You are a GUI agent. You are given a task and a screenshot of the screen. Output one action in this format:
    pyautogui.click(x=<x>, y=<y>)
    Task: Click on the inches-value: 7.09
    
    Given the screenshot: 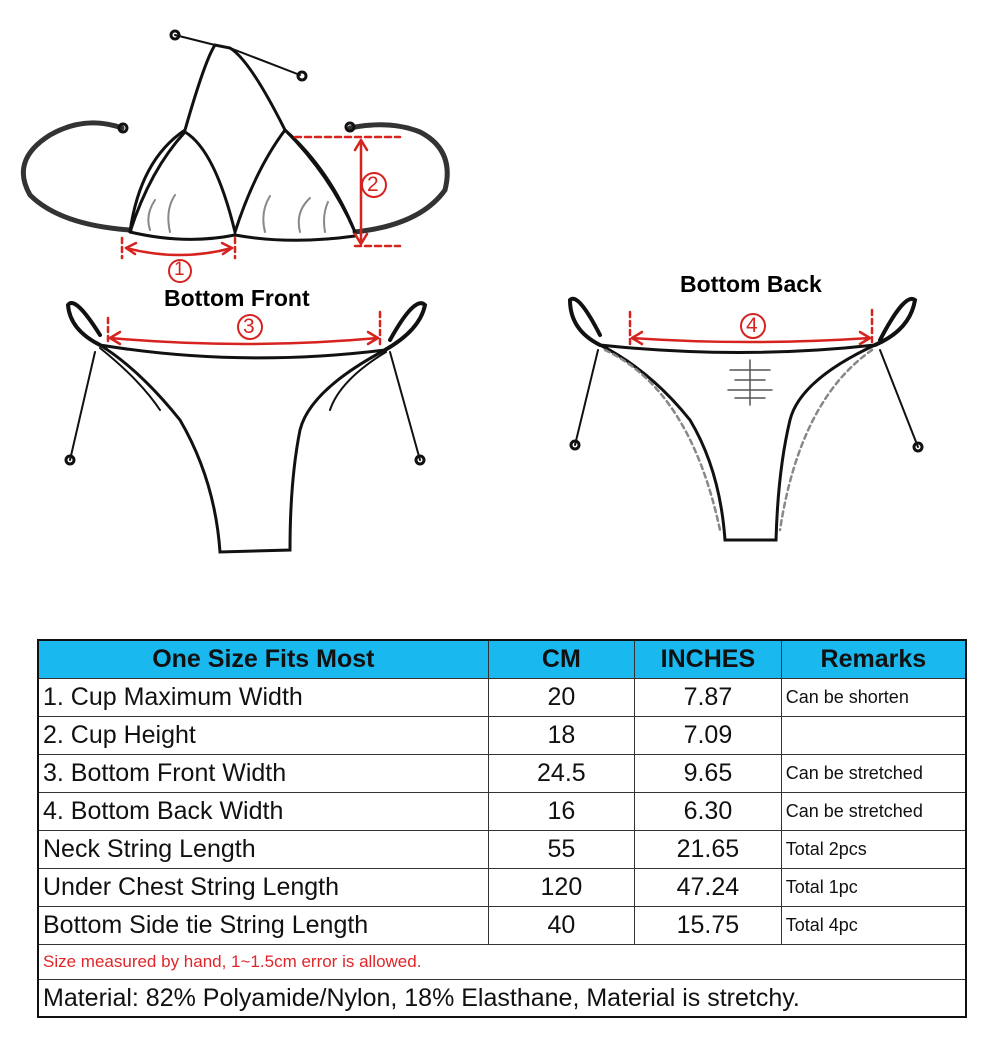 What is the action you would take?
    pyautogui.click(x=708, y=735)
    